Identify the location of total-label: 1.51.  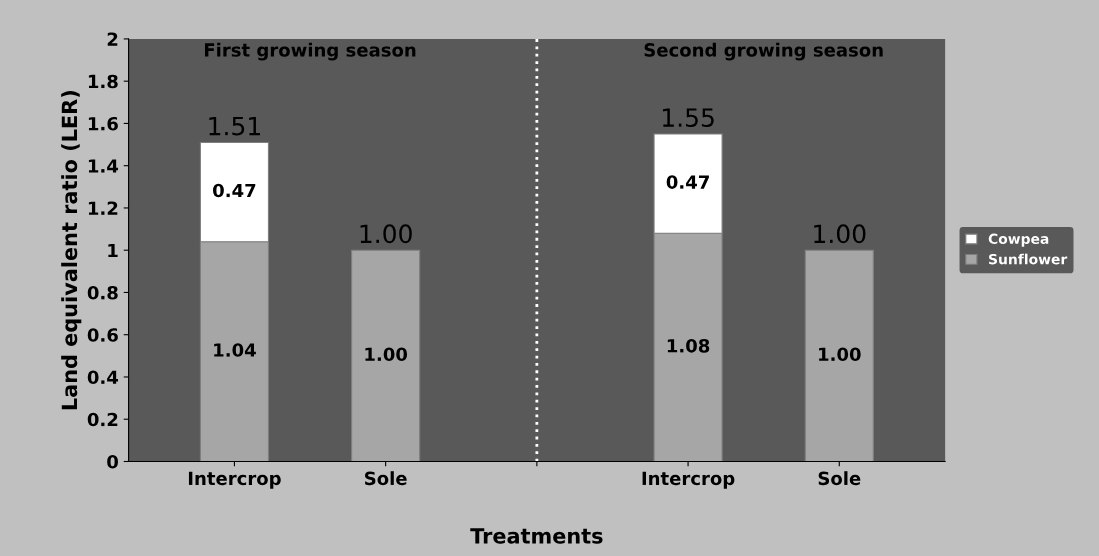
(234, 126).